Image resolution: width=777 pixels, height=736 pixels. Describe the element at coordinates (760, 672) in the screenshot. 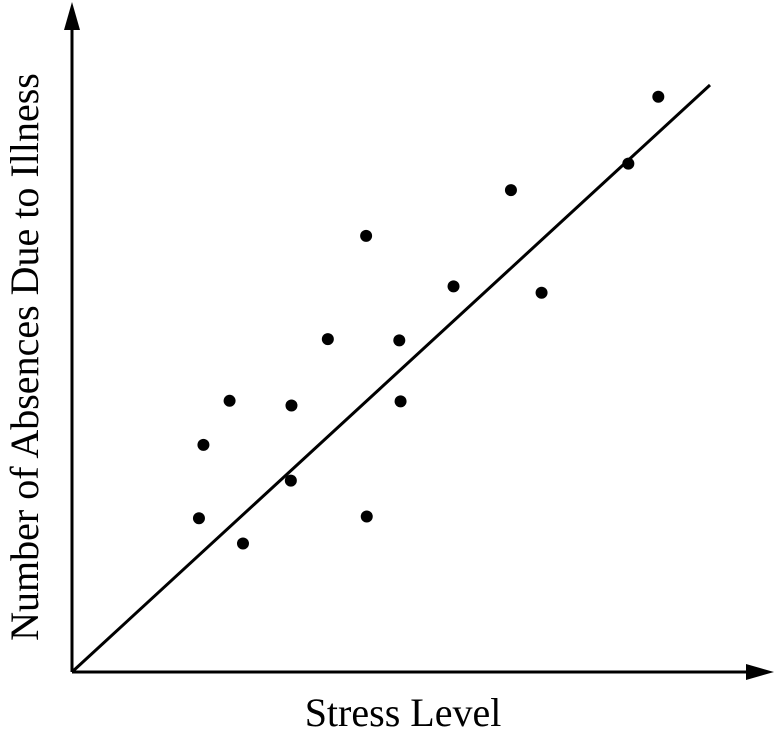

I see `x-axis-arrowhead` at that location.